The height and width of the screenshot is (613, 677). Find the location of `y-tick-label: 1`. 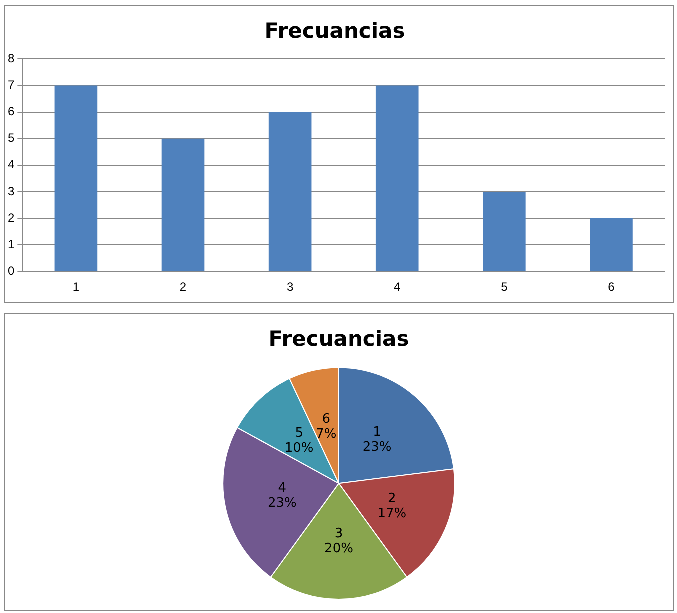

y-tick-label: 1 is located at coordinates (11, 244).